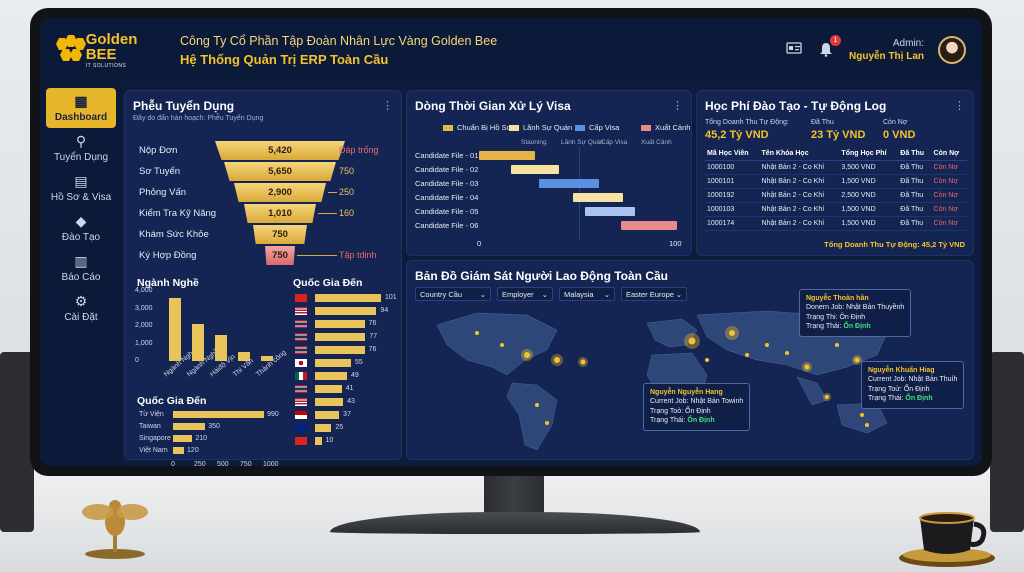 The width and height of the screenshot is (1024, 572). Describe the element at coordinates (358, 362) in the screenshot. I see `country-flag-value: 55` at that location.